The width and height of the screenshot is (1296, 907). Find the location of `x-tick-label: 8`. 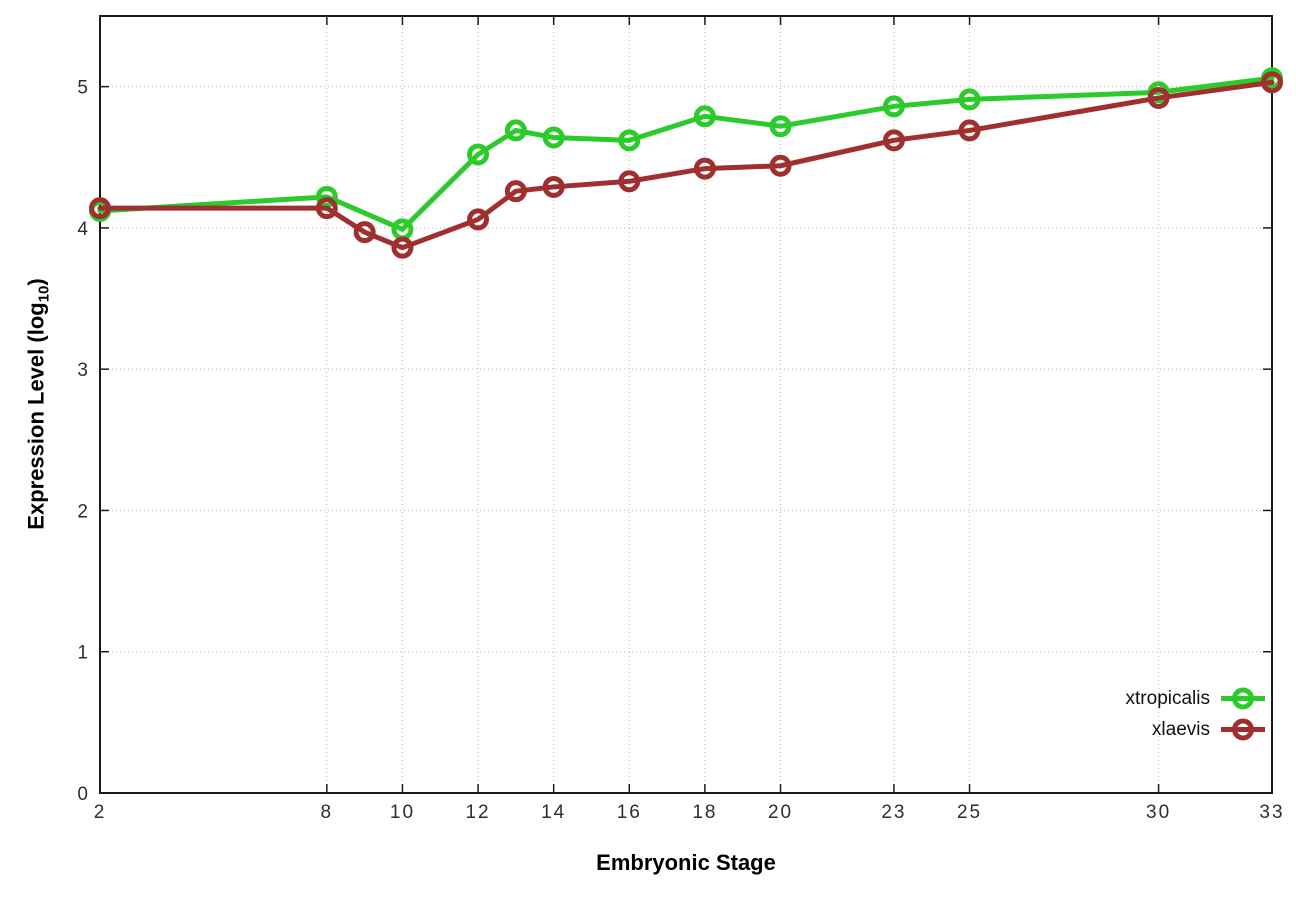

x-tick-label: 8 is located at coordinates (327, 812).